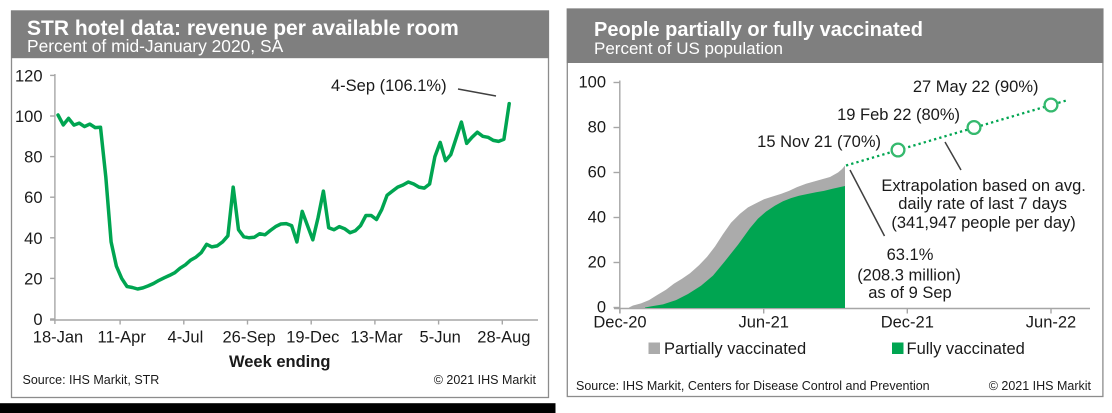 The height and width of the screenshot is (413, 1112). I want to click on svg-text: Week ending, so click(279, 362).